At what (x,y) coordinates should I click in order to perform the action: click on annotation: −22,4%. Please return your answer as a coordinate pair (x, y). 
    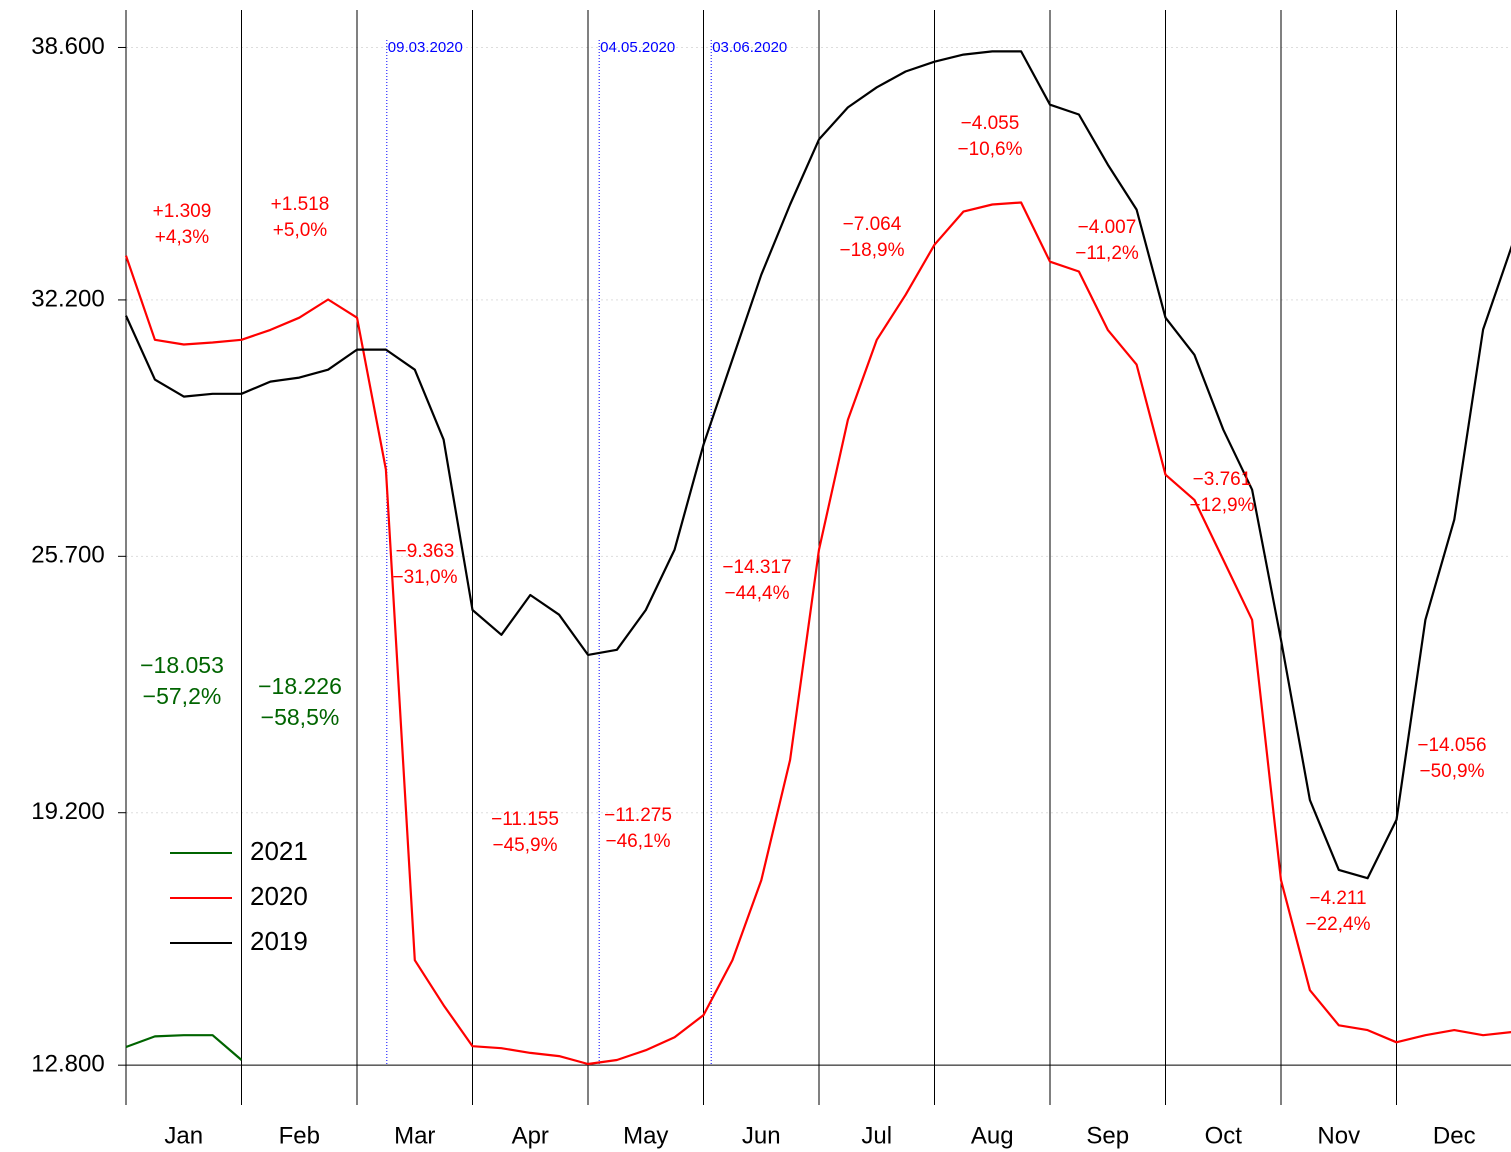
    Looking at the image, I should click on (1338, 924).